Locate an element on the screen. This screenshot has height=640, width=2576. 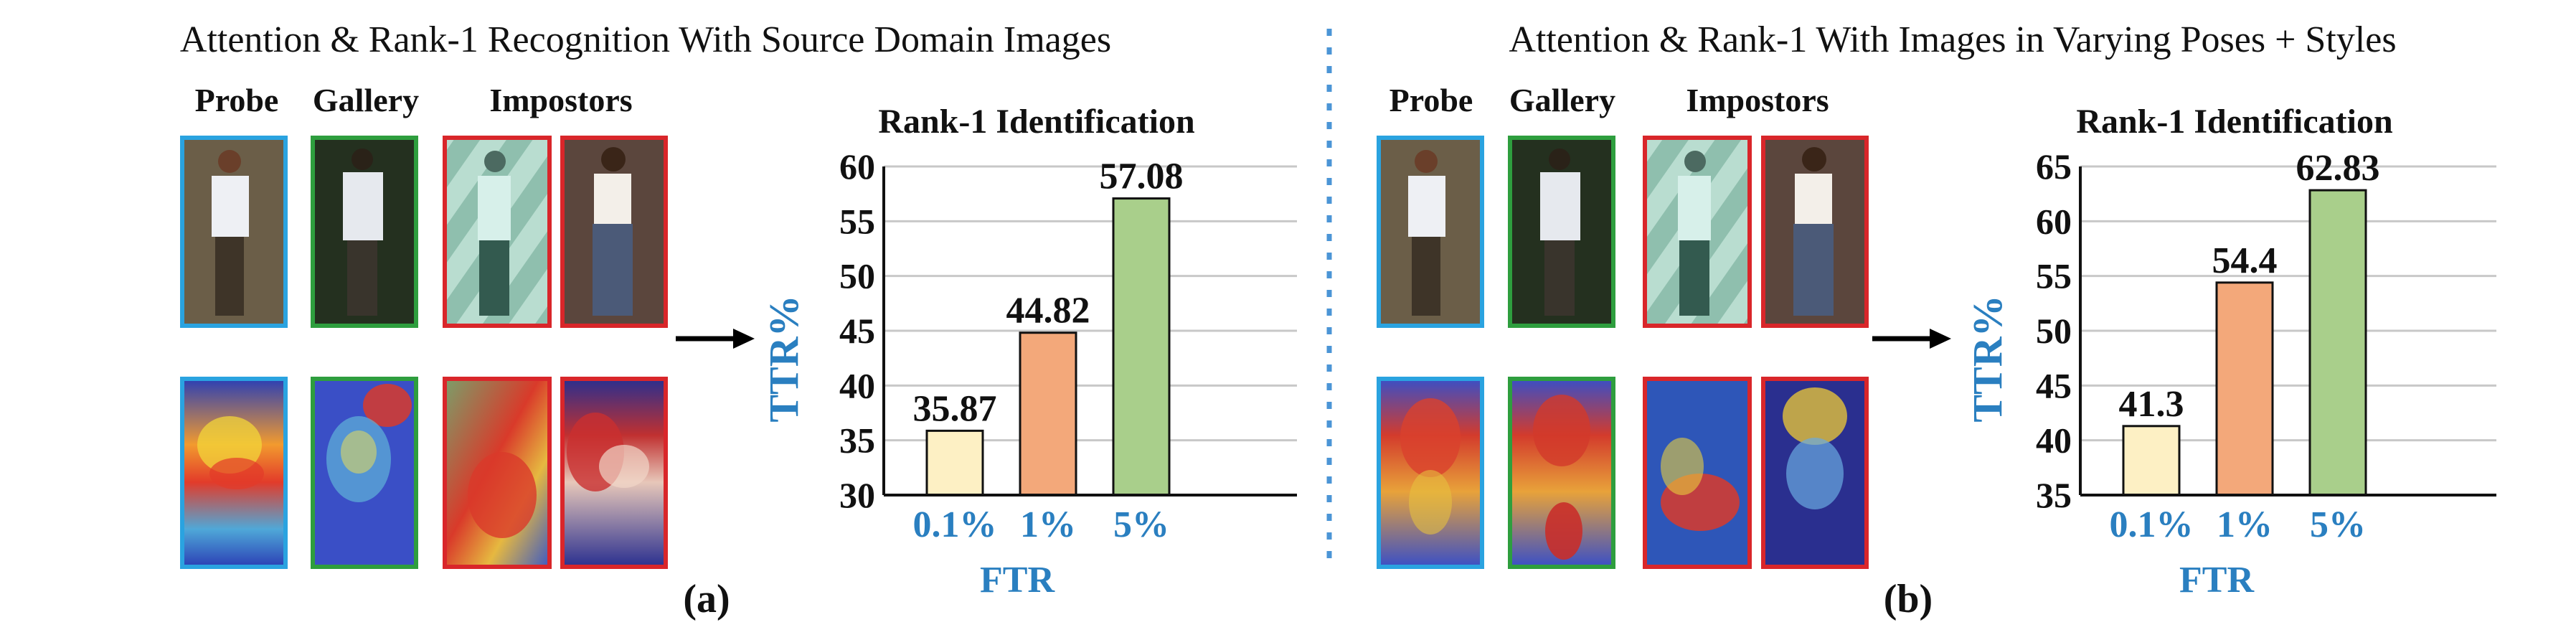
attention-map-impostor-2-a is located at coordinates (614, 473).